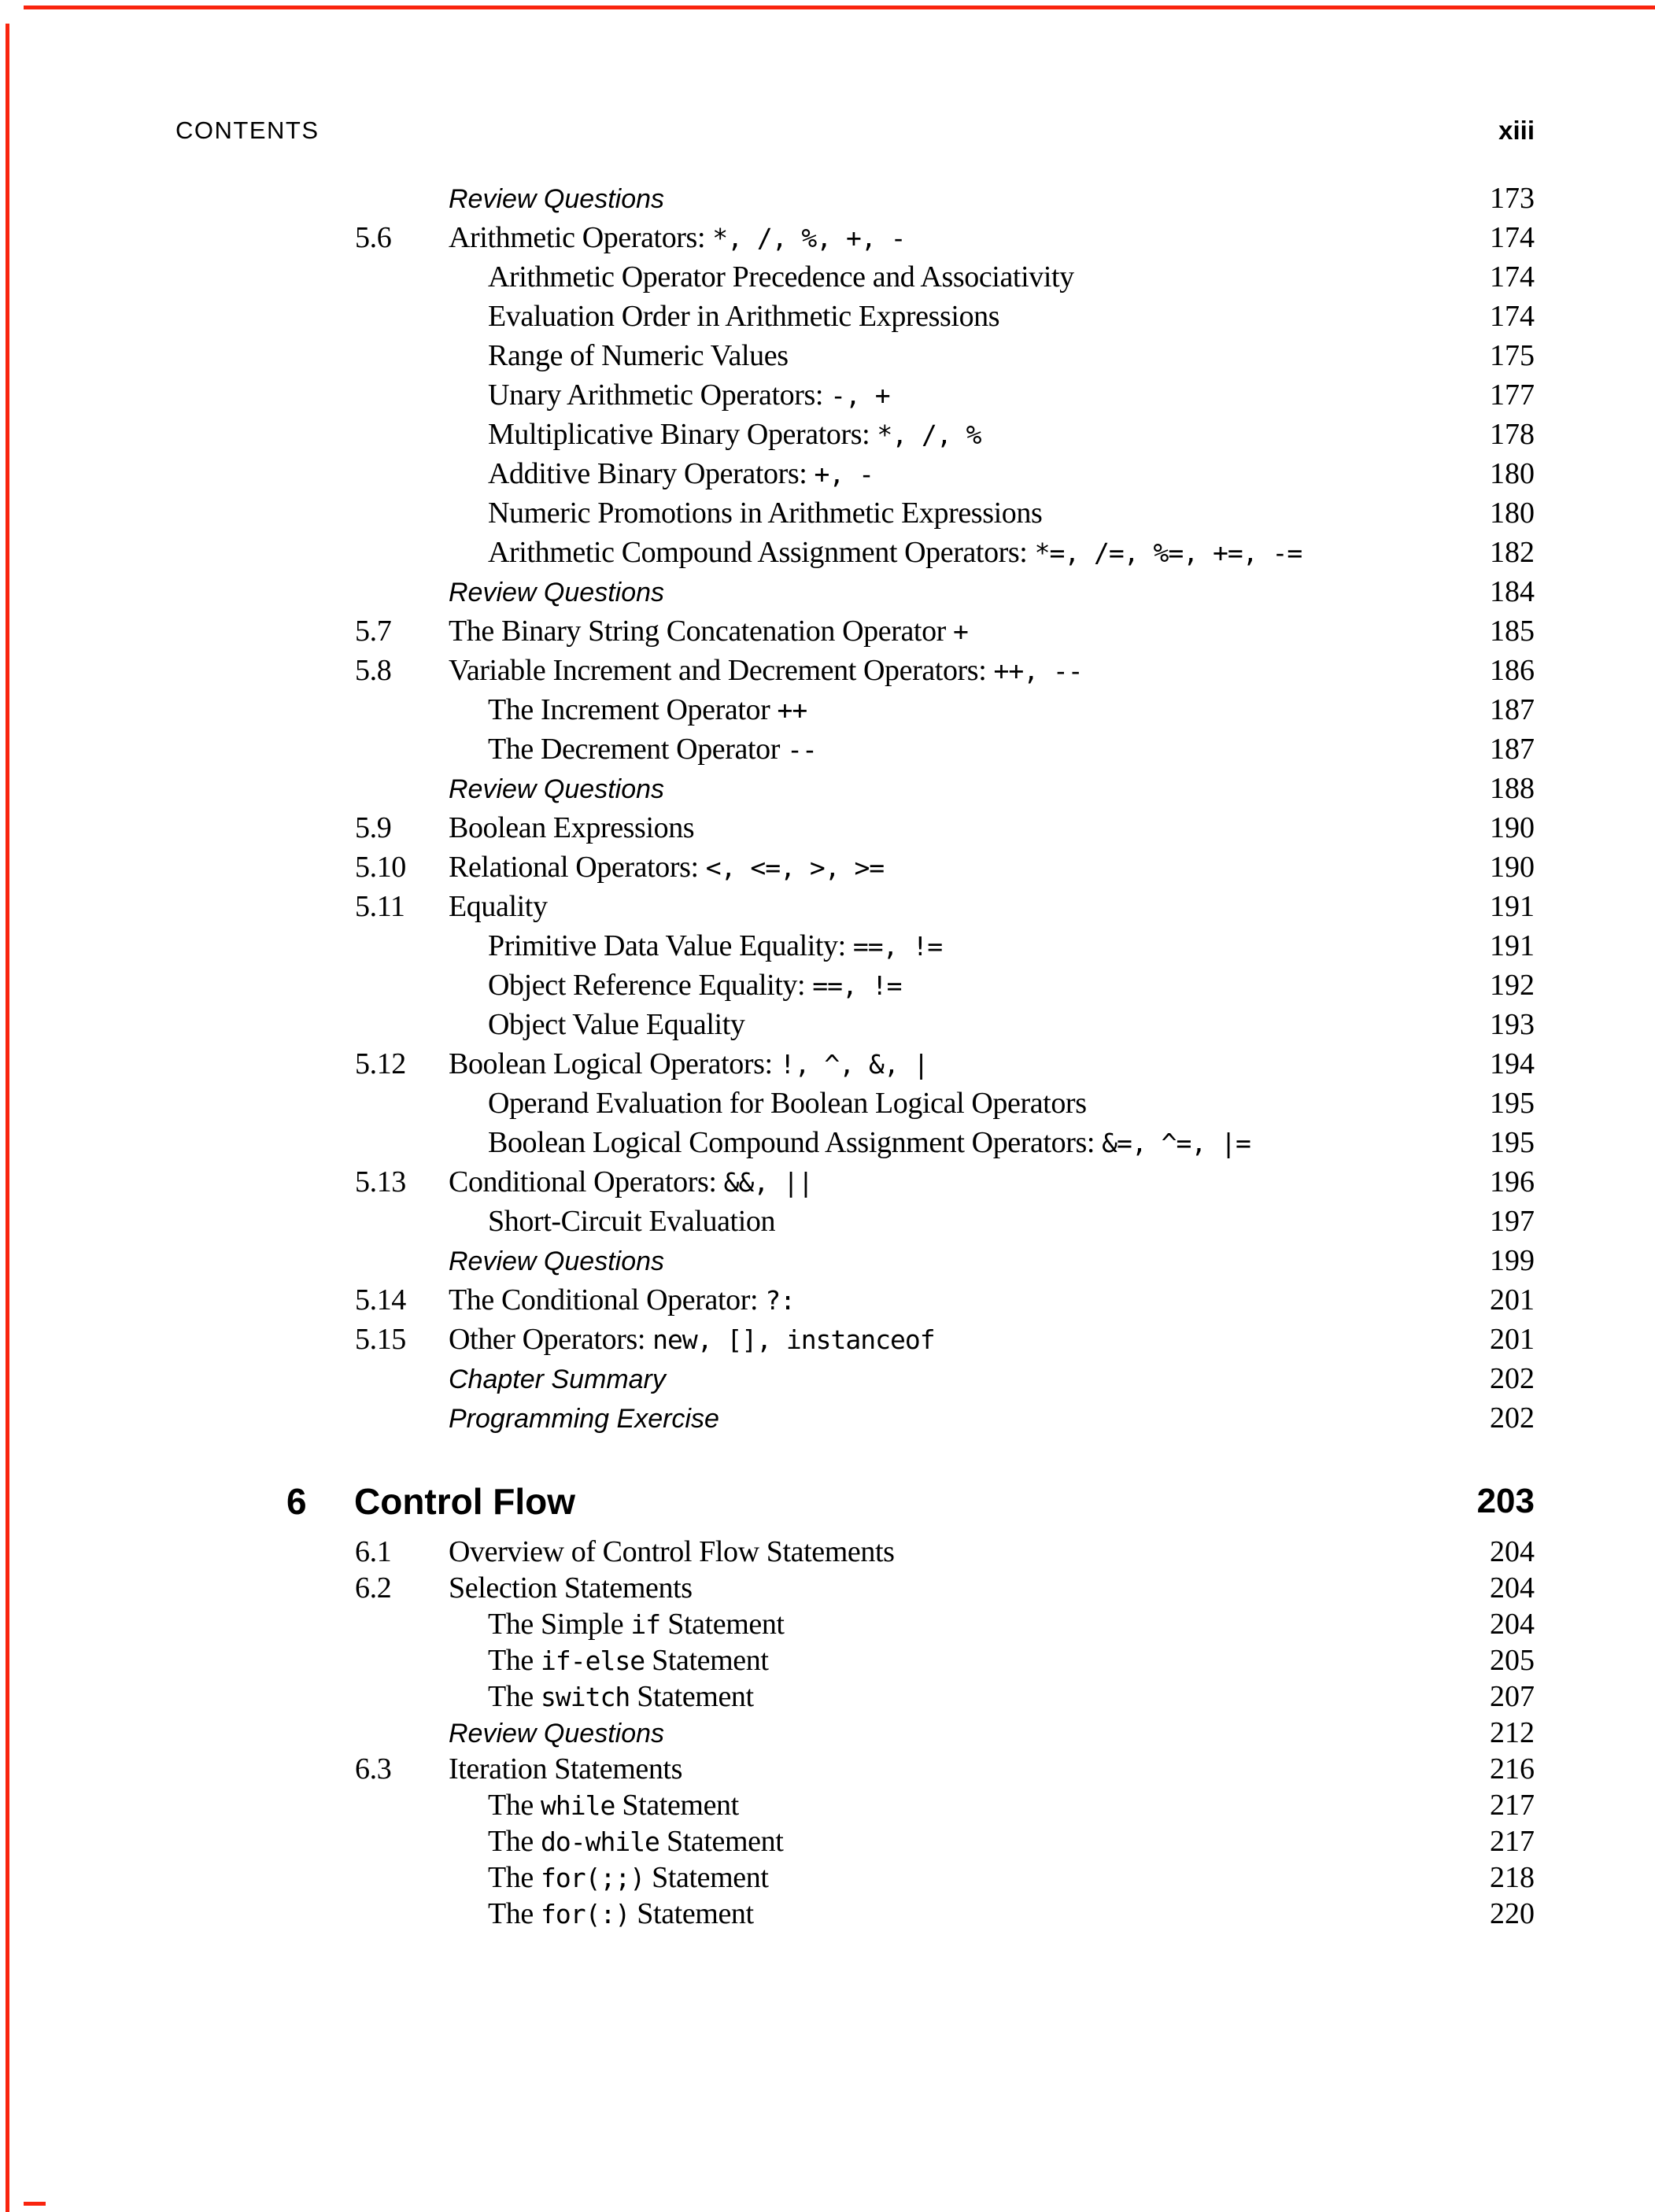 The width and height of the screenshot is (1655, 2212). I want to click on crop-mark-top, so click(840, 7).